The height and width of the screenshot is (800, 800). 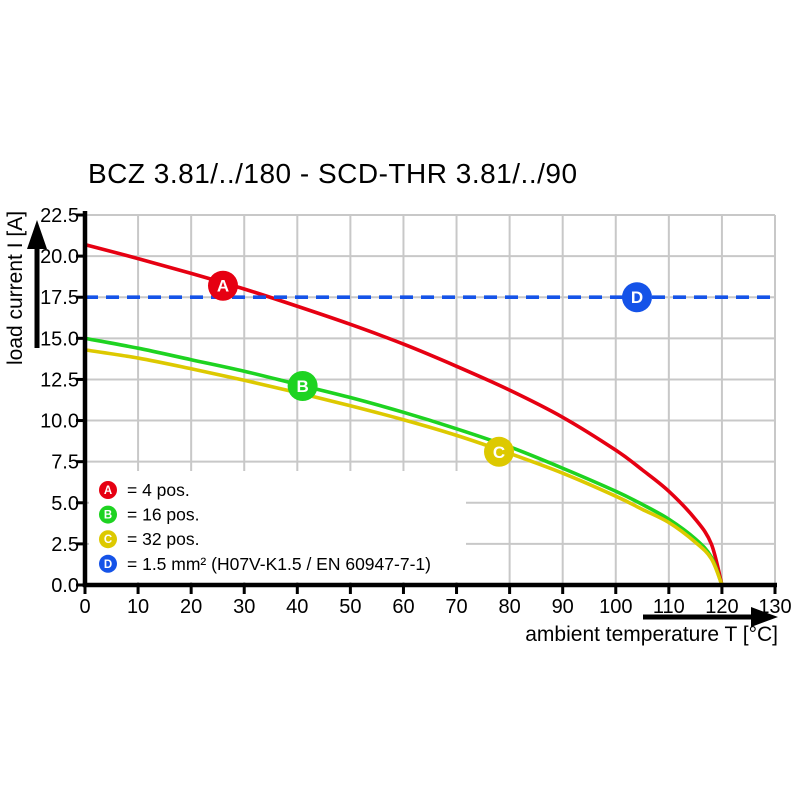 I want to click on y-tick-label: 15.0, so click(x=59, y=339).